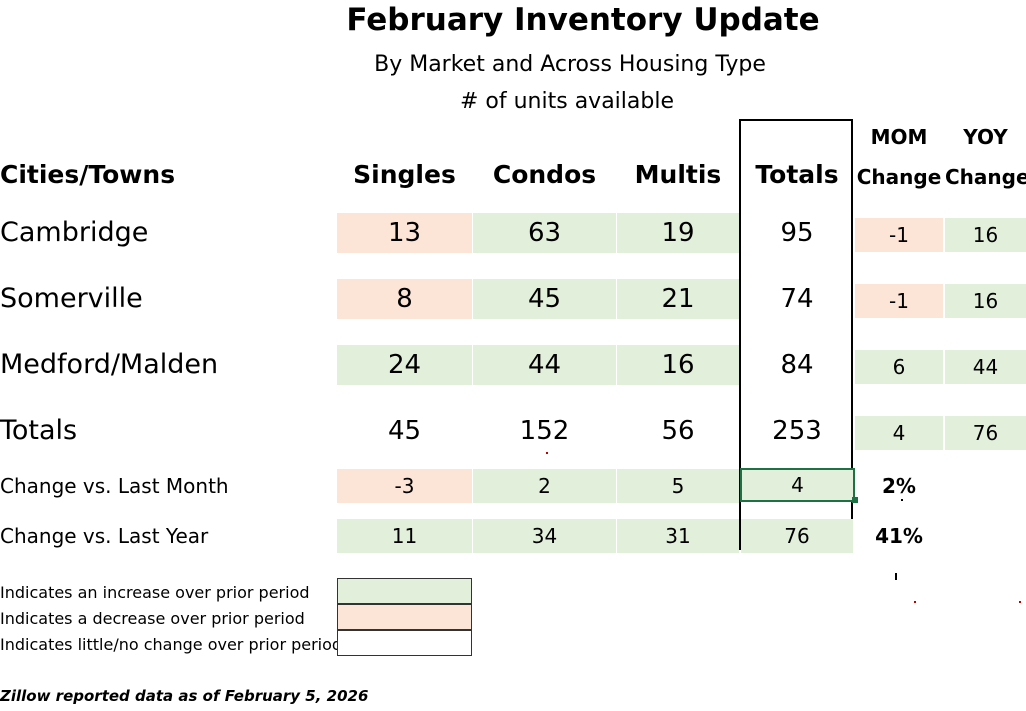 This screenshot has height=711, width=1026. I want to click on header-yoy-line2: Change, so click(985, 177).